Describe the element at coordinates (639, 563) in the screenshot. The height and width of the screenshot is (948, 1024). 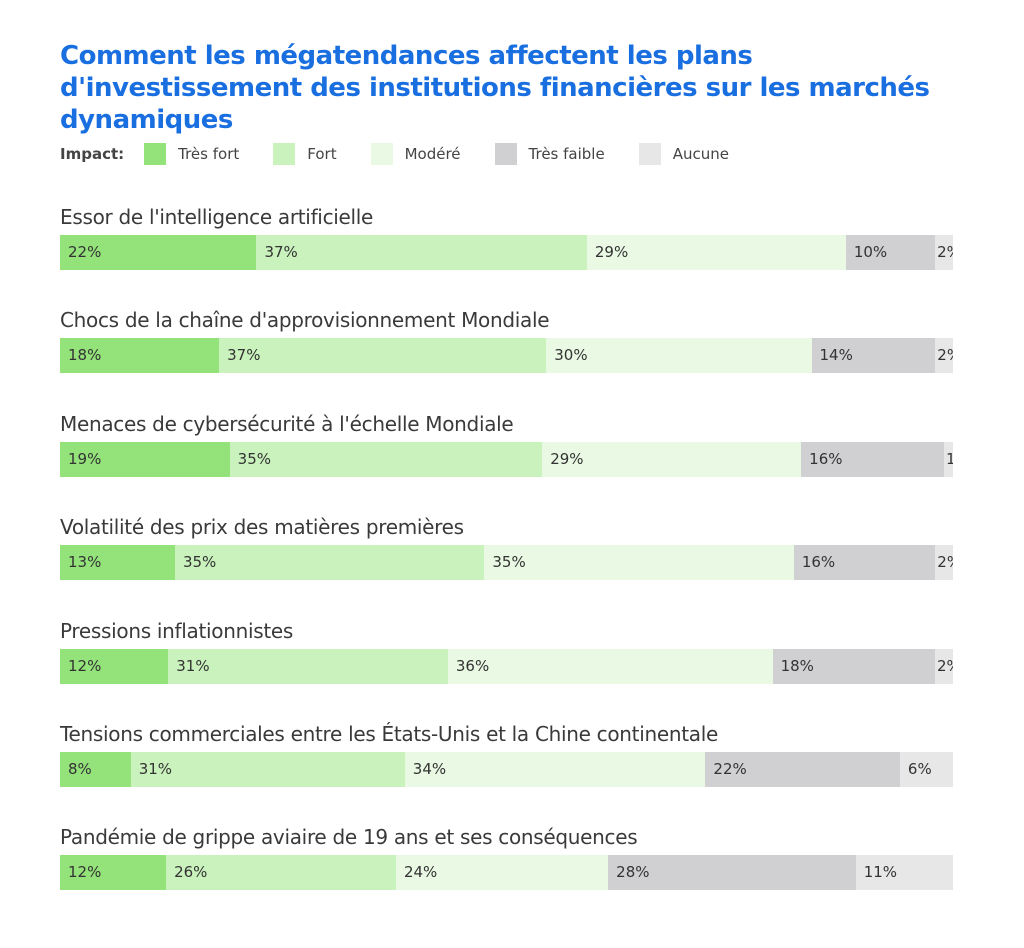
I see `bar-segment-modéré: 35%` at that location.